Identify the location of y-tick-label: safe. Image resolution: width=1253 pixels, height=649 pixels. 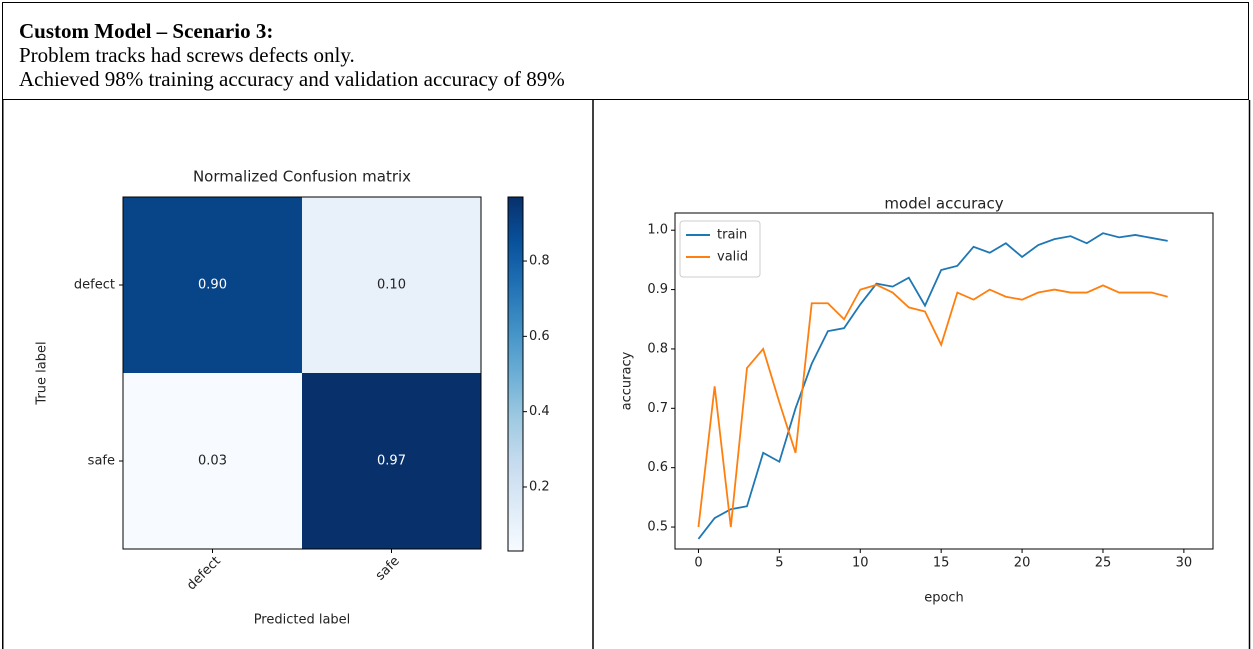
(101, 461).